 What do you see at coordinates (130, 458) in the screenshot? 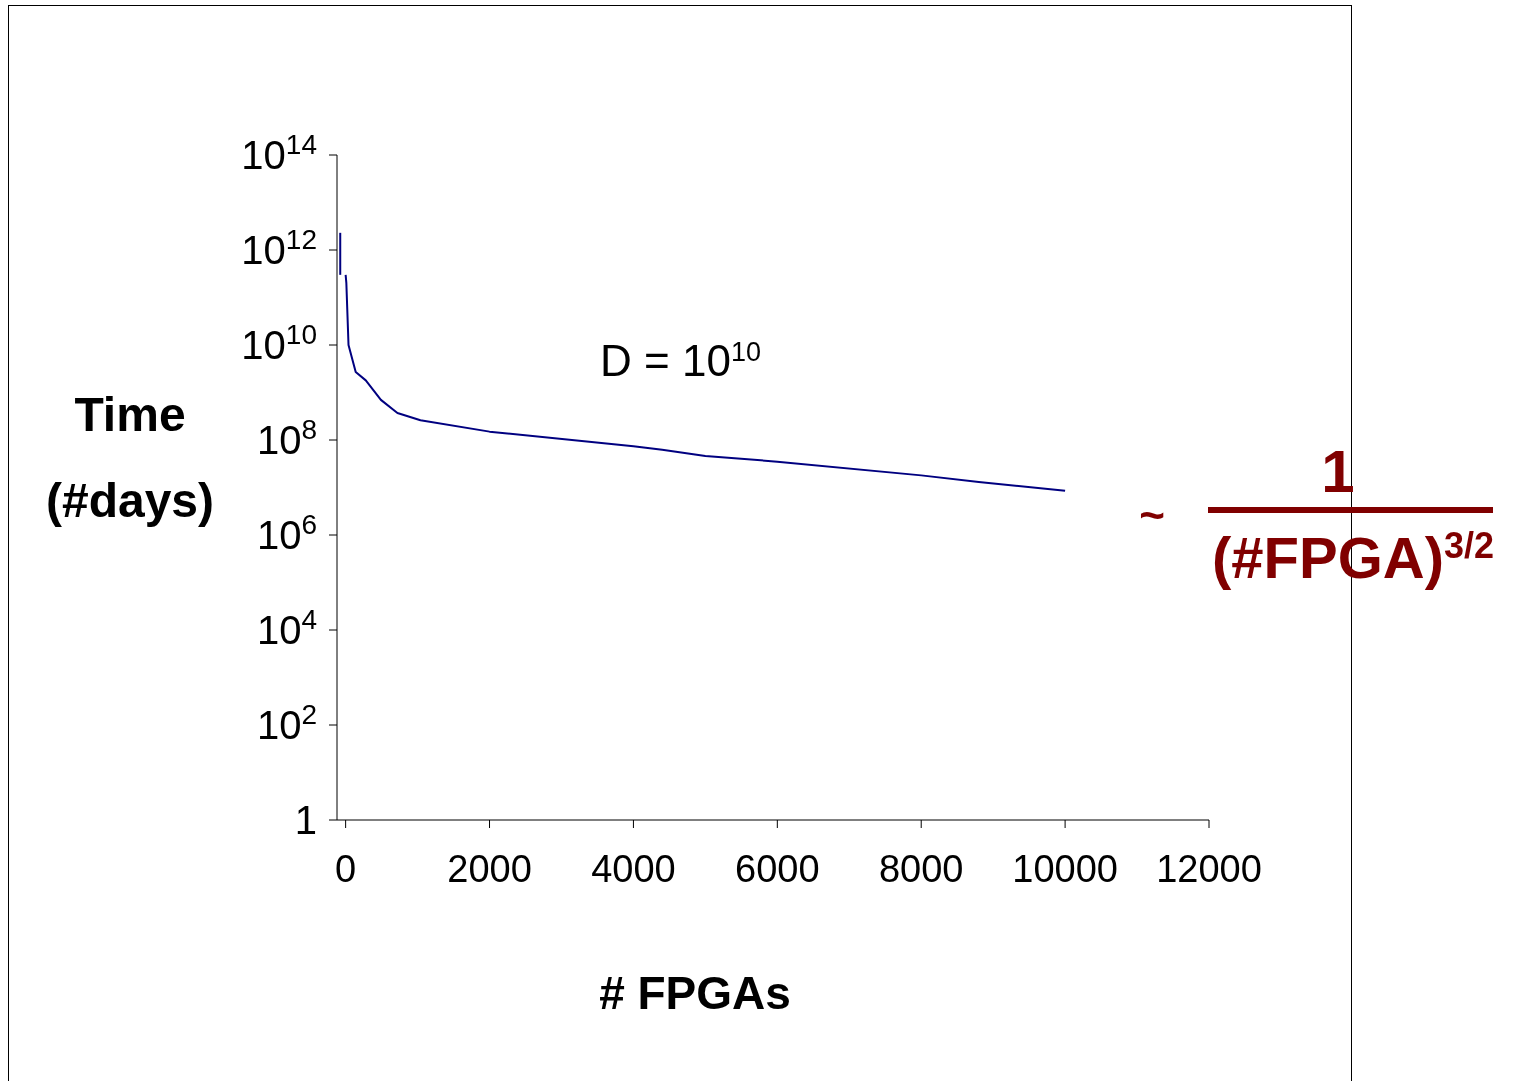
I see `y-axis-title: Time (#days)` at bounding box center [130, 458].